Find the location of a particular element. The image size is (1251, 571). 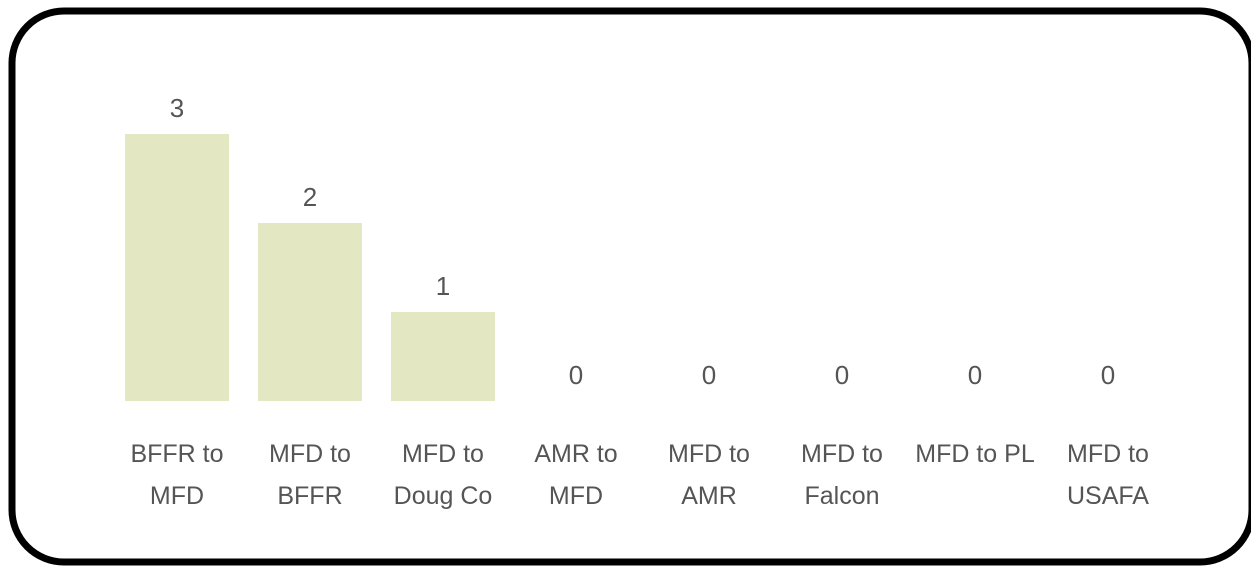

x-tick-label: AMR to MFD is located at coordinates (576, 475).